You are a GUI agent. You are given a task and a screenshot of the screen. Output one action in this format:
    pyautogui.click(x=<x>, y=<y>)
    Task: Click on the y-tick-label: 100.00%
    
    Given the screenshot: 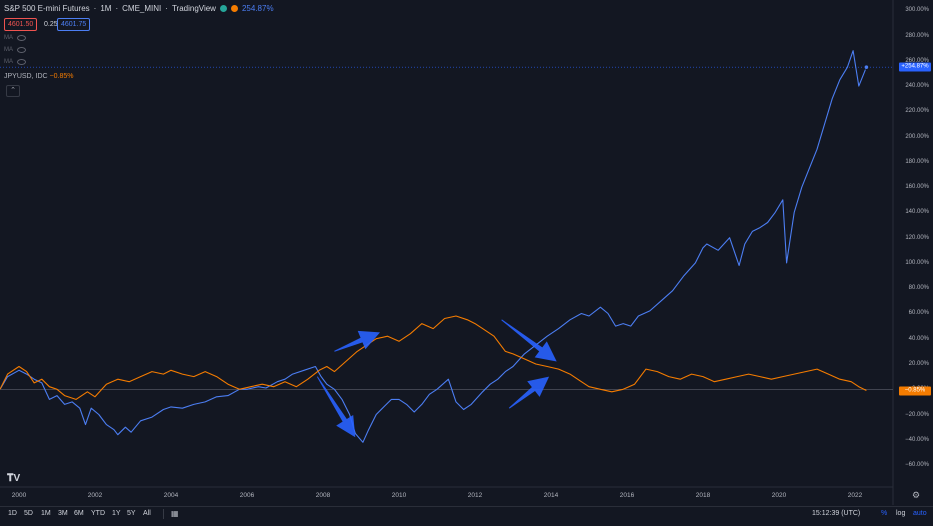 What is the action you would take?
    pyautogui.click(x=917, y=262)
    